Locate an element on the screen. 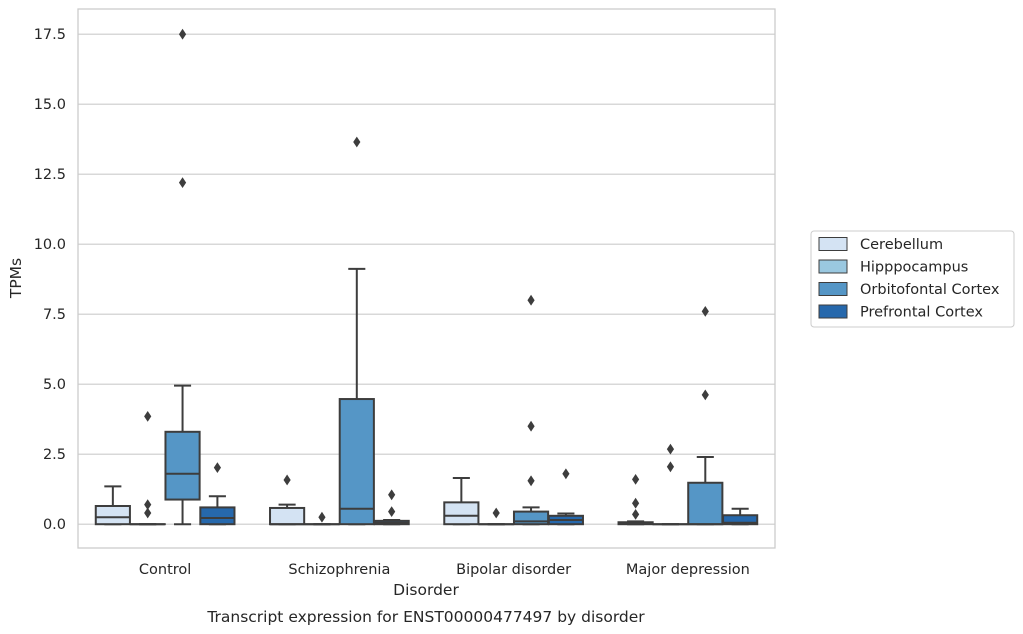 The image size is (1023, 634). y-tick-label: 12.5 is located at coordinates (50, 175).